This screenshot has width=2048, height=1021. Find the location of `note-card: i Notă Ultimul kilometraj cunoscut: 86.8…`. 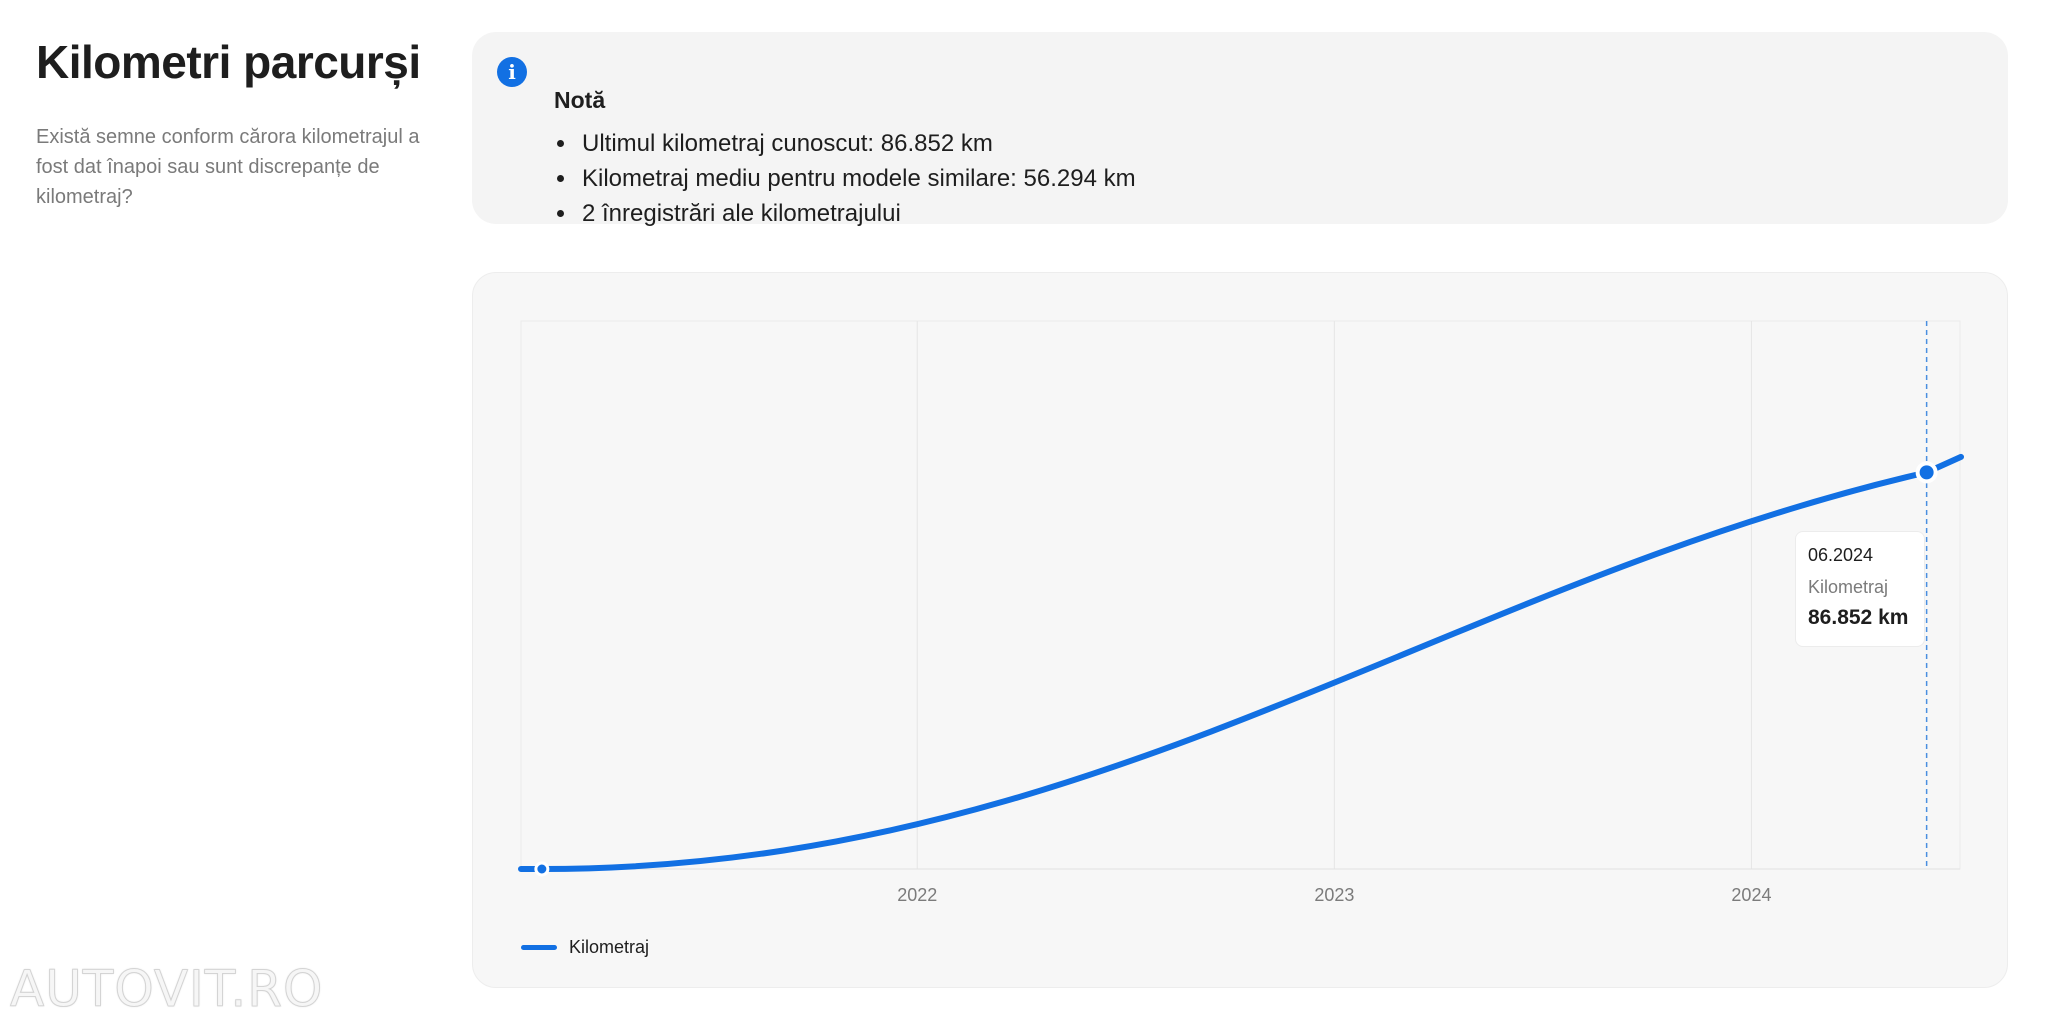

note-card: i Notă Ultimul kilometraj cunoscut: 86.8… is located at coordinates (1240, 129).